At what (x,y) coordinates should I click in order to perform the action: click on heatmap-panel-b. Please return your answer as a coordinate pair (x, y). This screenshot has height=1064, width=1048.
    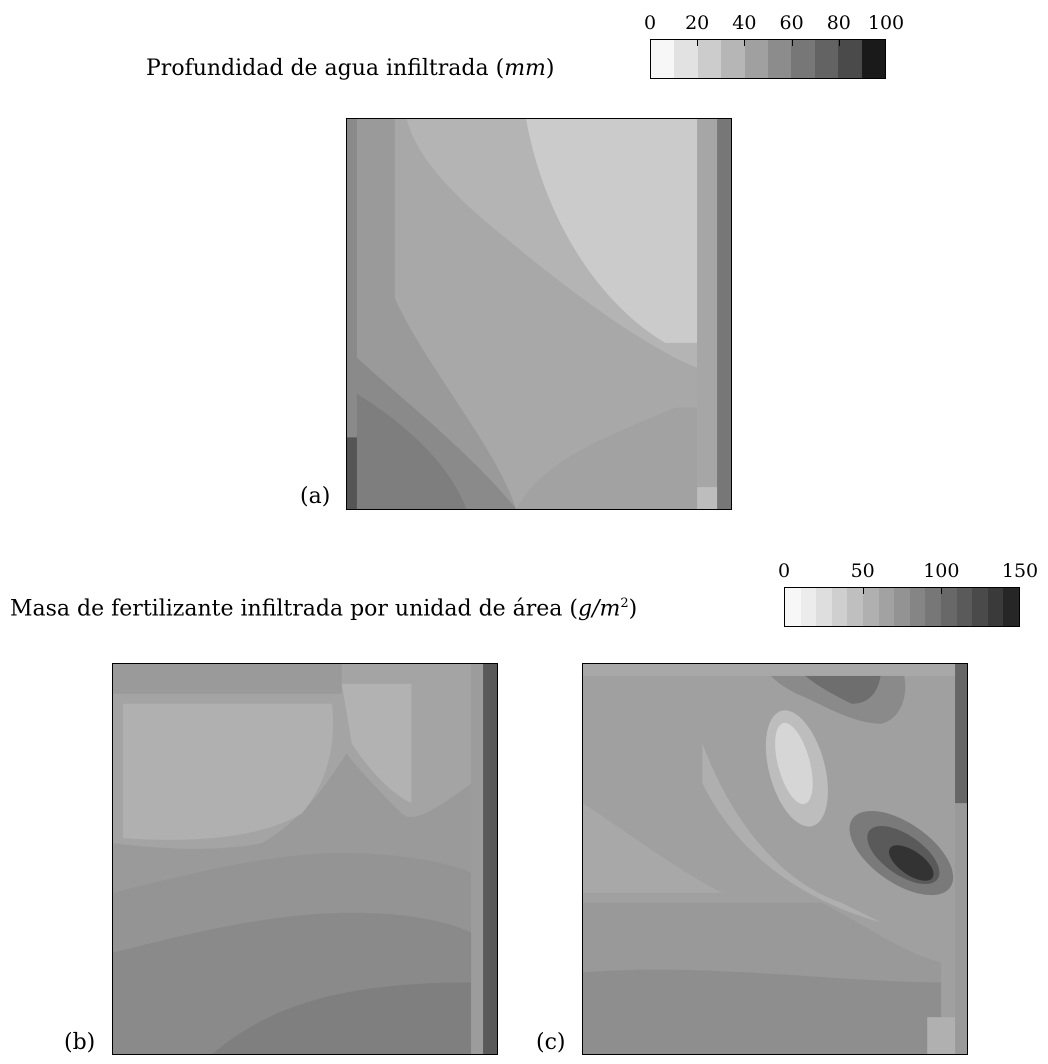
    Looking at the image, I should click on (305, 859).